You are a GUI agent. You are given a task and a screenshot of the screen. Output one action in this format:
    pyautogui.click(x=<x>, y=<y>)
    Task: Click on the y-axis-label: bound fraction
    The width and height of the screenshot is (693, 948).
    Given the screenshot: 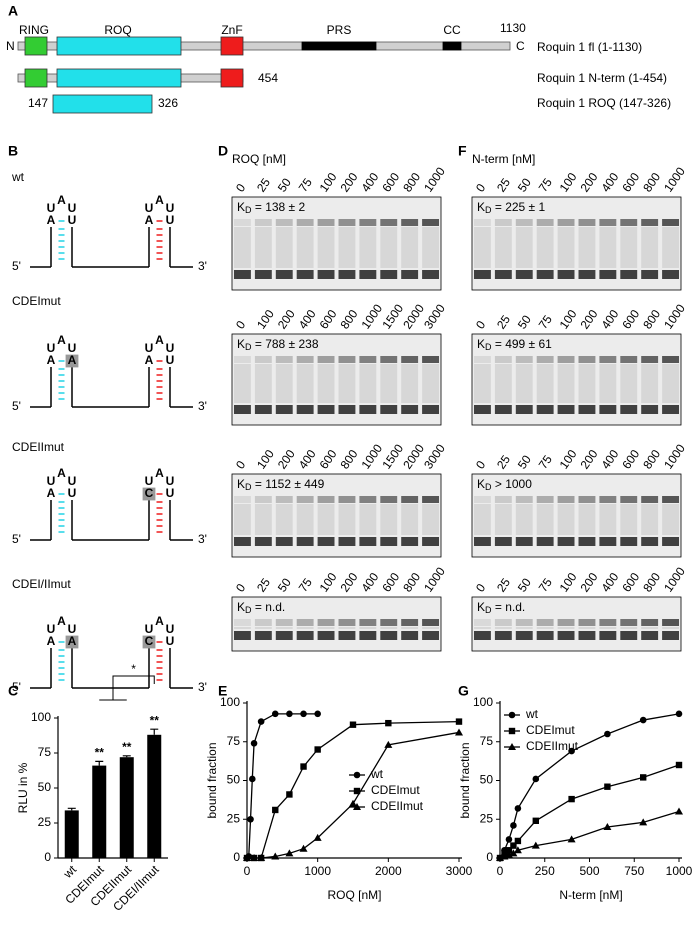 What is the action you would take?
    pyautogui.click(x=212, y=780)
    